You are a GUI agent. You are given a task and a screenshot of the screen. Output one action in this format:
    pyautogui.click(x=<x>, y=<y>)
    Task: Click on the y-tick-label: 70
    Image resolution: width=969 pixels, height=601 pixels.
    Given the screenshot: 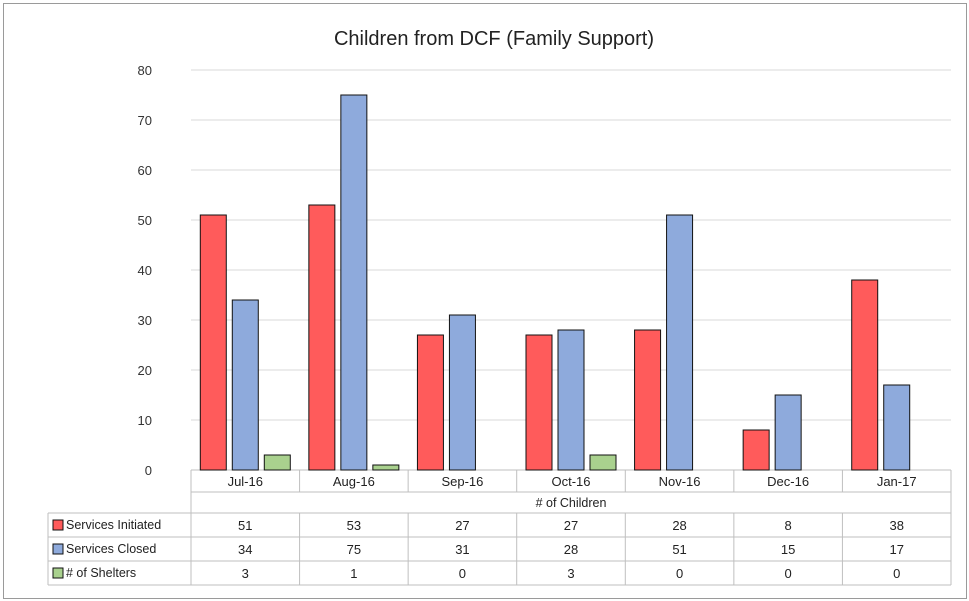 What is the action you would take?
    pyautogui.click(x=145, y=120)
    